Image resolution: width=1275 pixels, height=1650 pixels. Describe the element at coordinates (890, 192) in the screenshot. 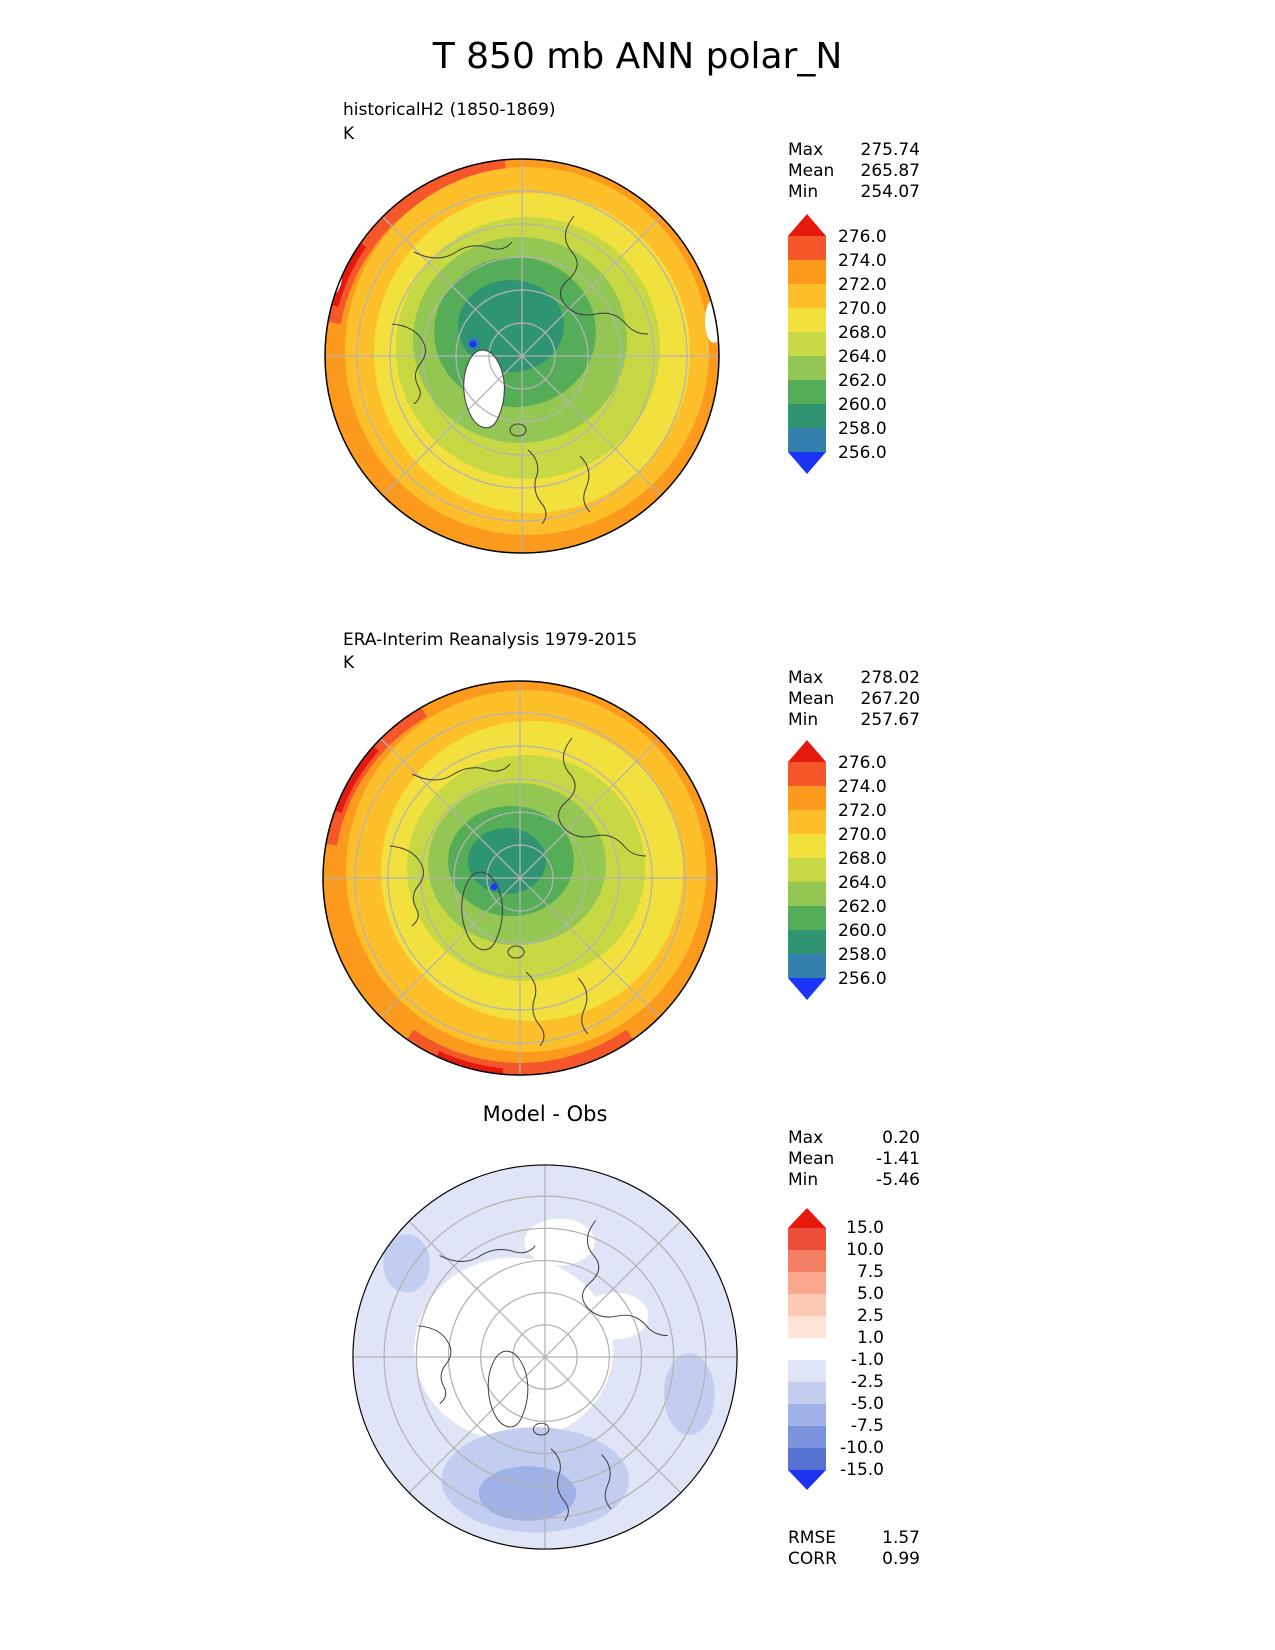

I see `stat-value: 254.07` at that location.